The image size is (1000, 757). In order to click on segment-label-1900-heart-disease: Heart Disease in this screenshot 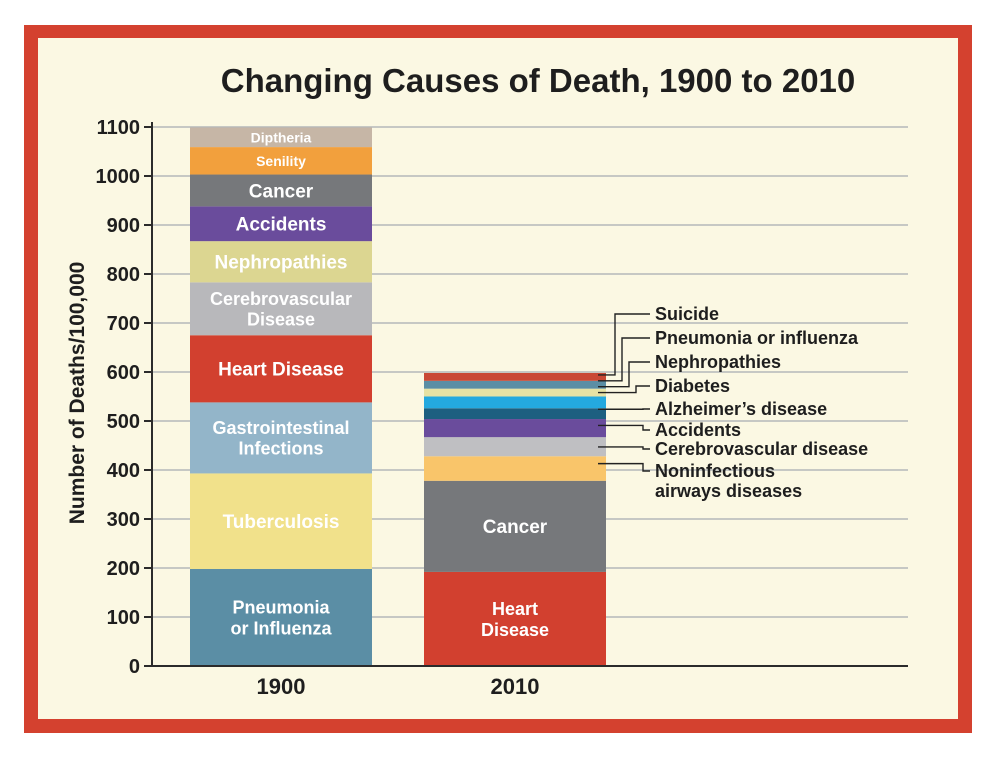, I will do `click(281, 370)`.